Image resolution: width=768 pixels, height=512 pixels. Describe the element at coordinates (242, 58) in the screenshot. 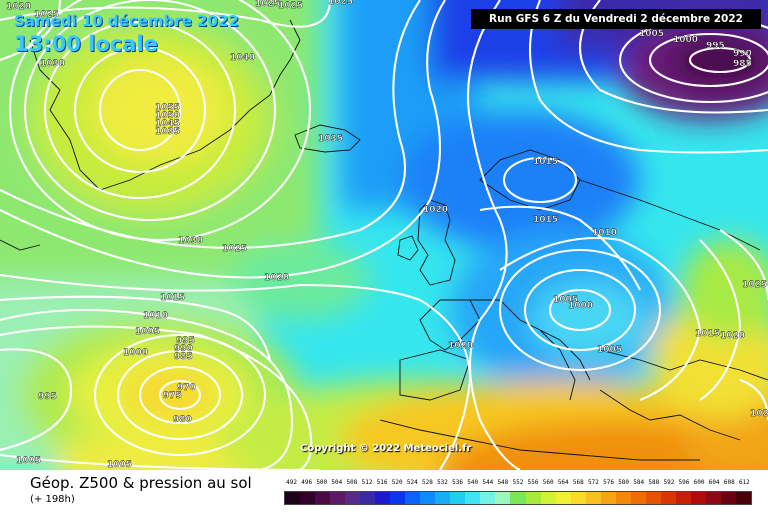

I see `isobar-label: 1040` at that location.